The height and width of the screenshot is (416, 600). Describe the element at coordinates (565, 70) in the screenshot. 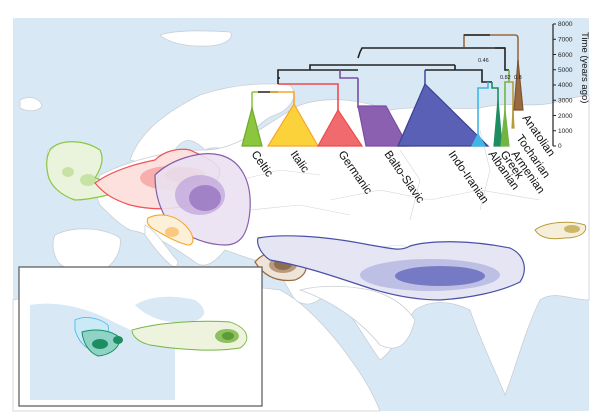

I see `svg-text: 5000` at that location.